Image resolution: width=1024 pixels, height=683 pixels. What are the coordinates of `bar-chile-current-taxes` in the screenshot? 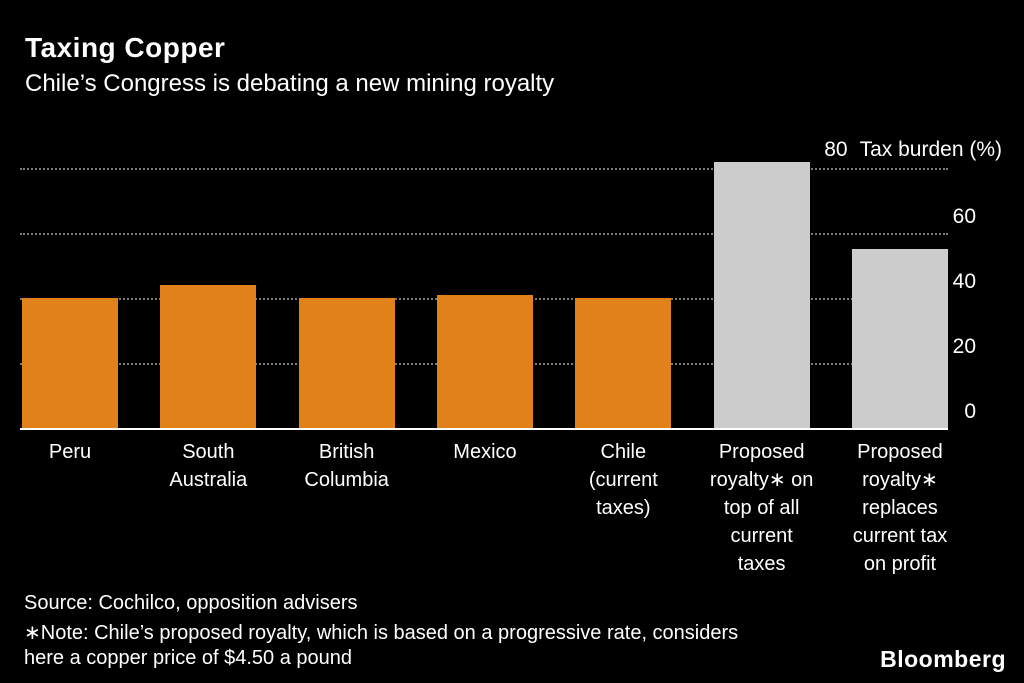 It's located at (623, 363).